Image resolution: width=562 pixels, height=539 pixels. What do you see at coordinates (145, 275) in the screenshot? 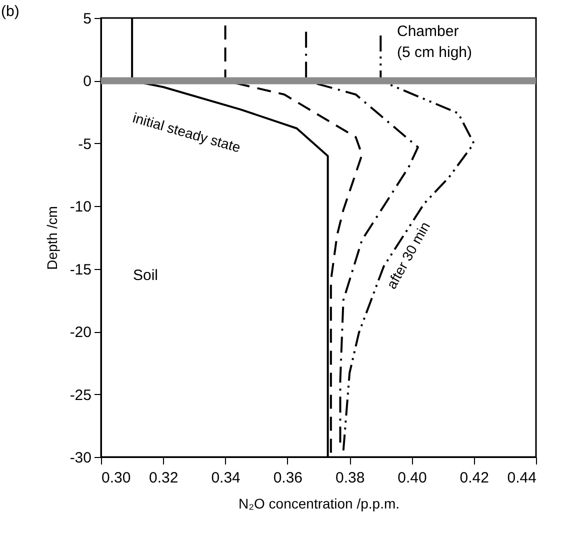
I see `annotation: Soil` at bounding box center [145, 275].